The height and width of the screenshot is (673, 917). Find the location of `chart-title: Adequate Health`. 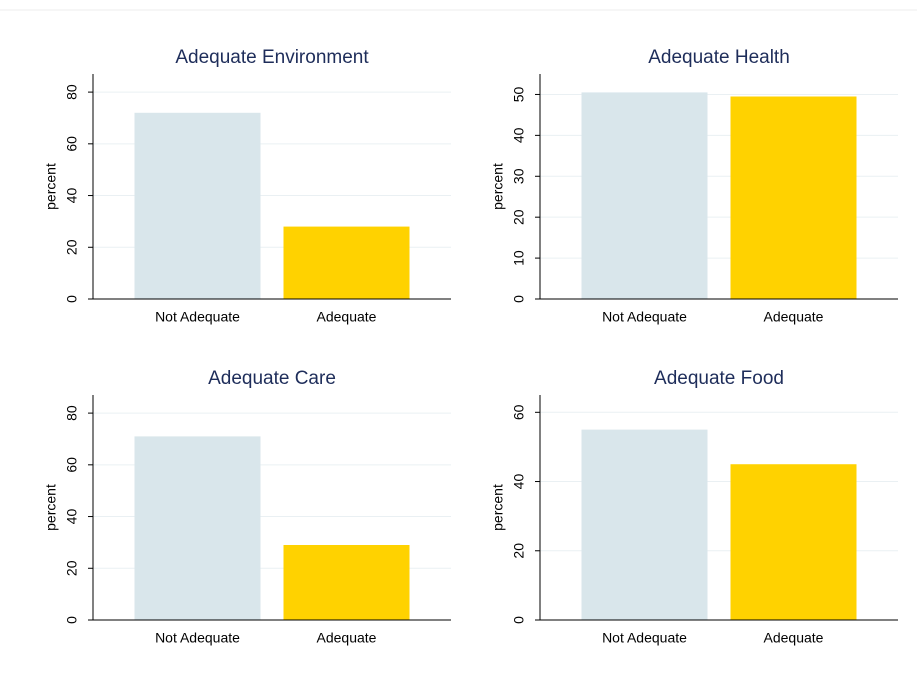

chart-title: Adequate Health is located at coordinates (719, 57).